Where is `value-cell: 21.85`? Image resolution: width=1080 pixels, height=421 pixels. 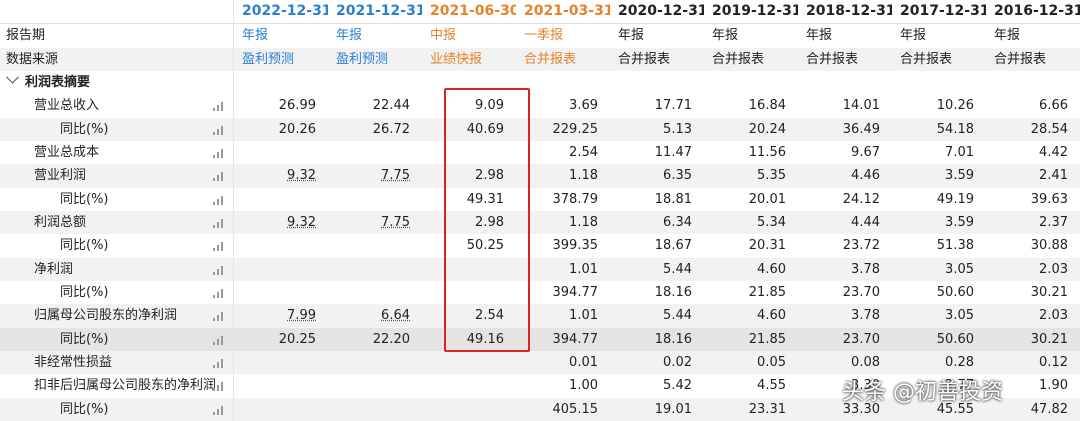 value-cell: 21.85 is located at coordinates (767, 292).